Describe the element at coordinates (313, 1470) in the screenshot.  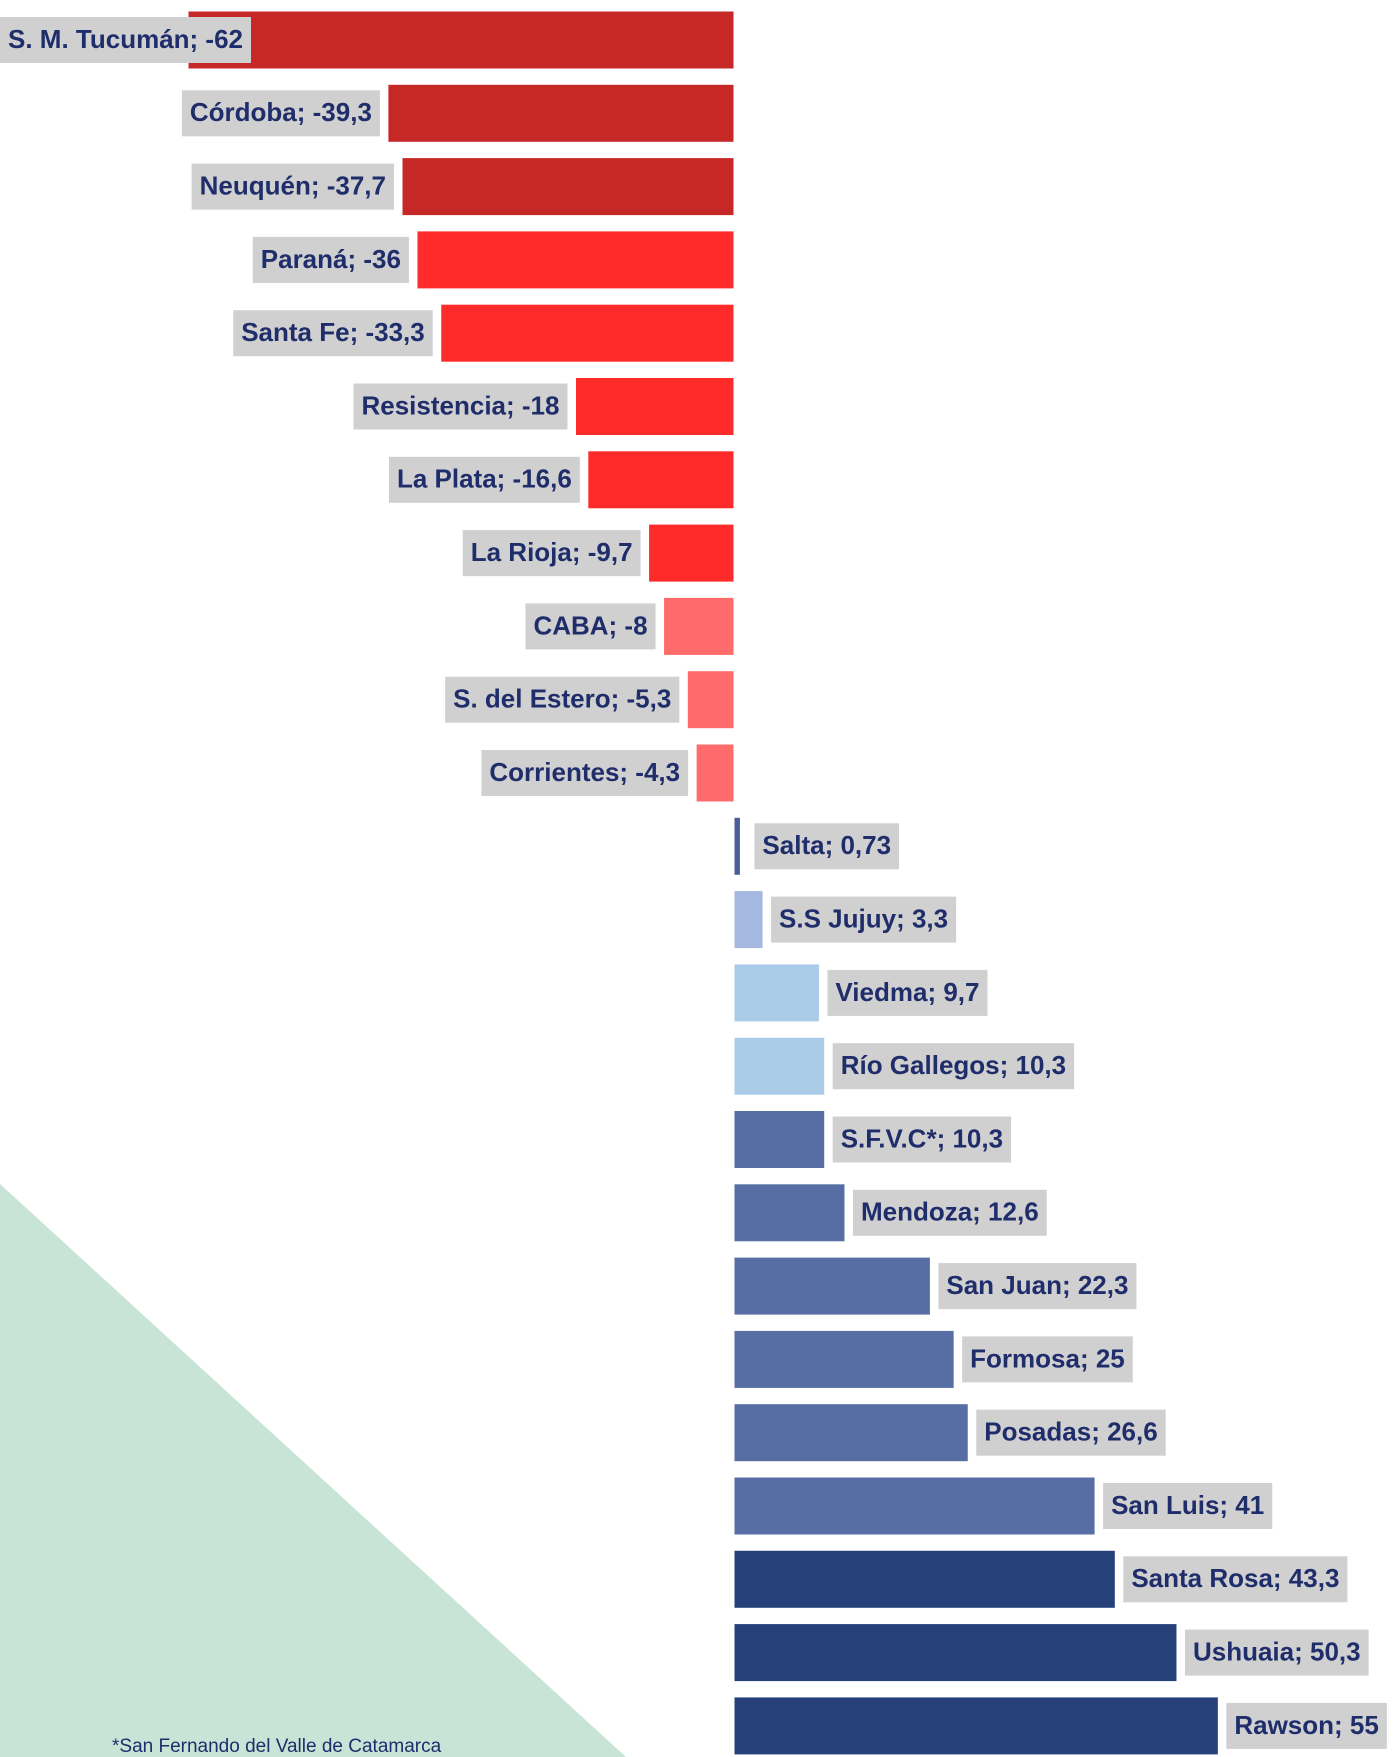
I see `decor-triangle` at that location.